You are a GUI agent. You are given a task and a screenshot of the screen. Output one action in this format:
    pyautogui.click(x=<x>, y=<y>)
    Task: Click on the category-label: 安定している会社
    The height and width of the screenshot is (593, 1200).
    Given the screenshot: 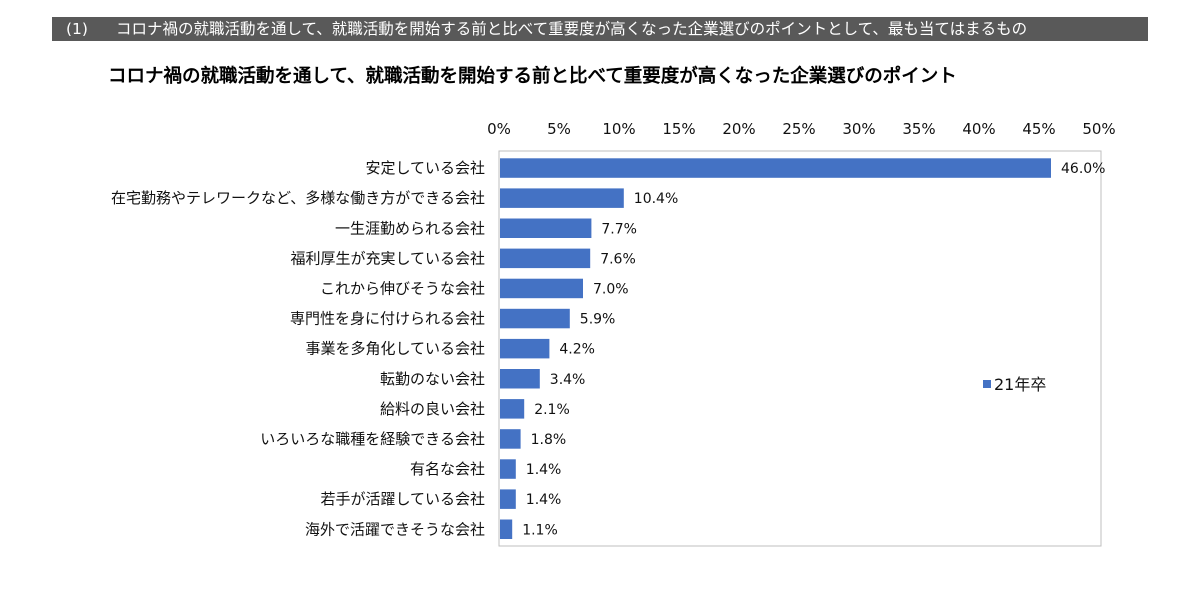 What is the action you would take?
    pyautogui.click(x=425, y=168)
    